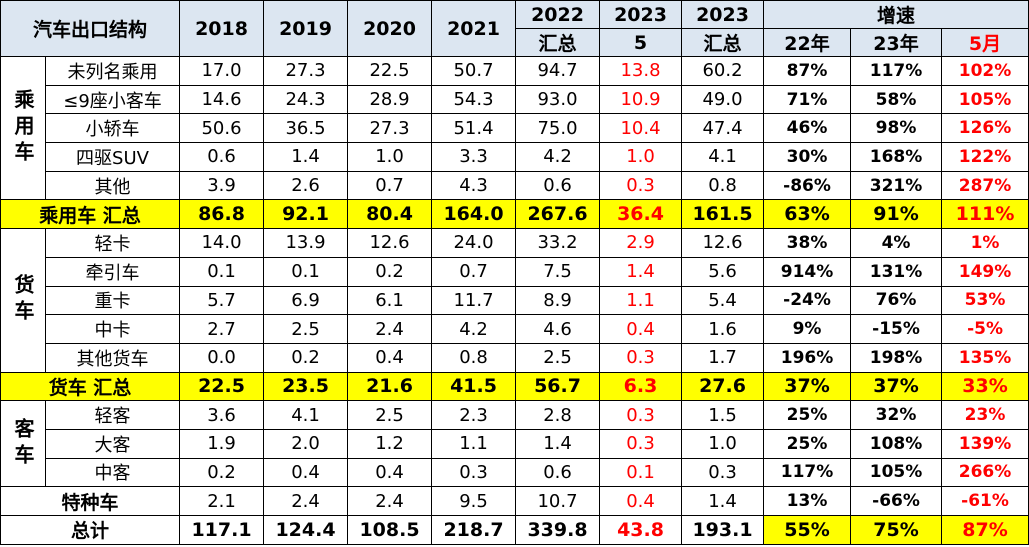 The width and height of the screenshot is (1029, 547). Describe the element at coordinates (807, 530) in the screenshot. I see `cell: 55%` at that location.